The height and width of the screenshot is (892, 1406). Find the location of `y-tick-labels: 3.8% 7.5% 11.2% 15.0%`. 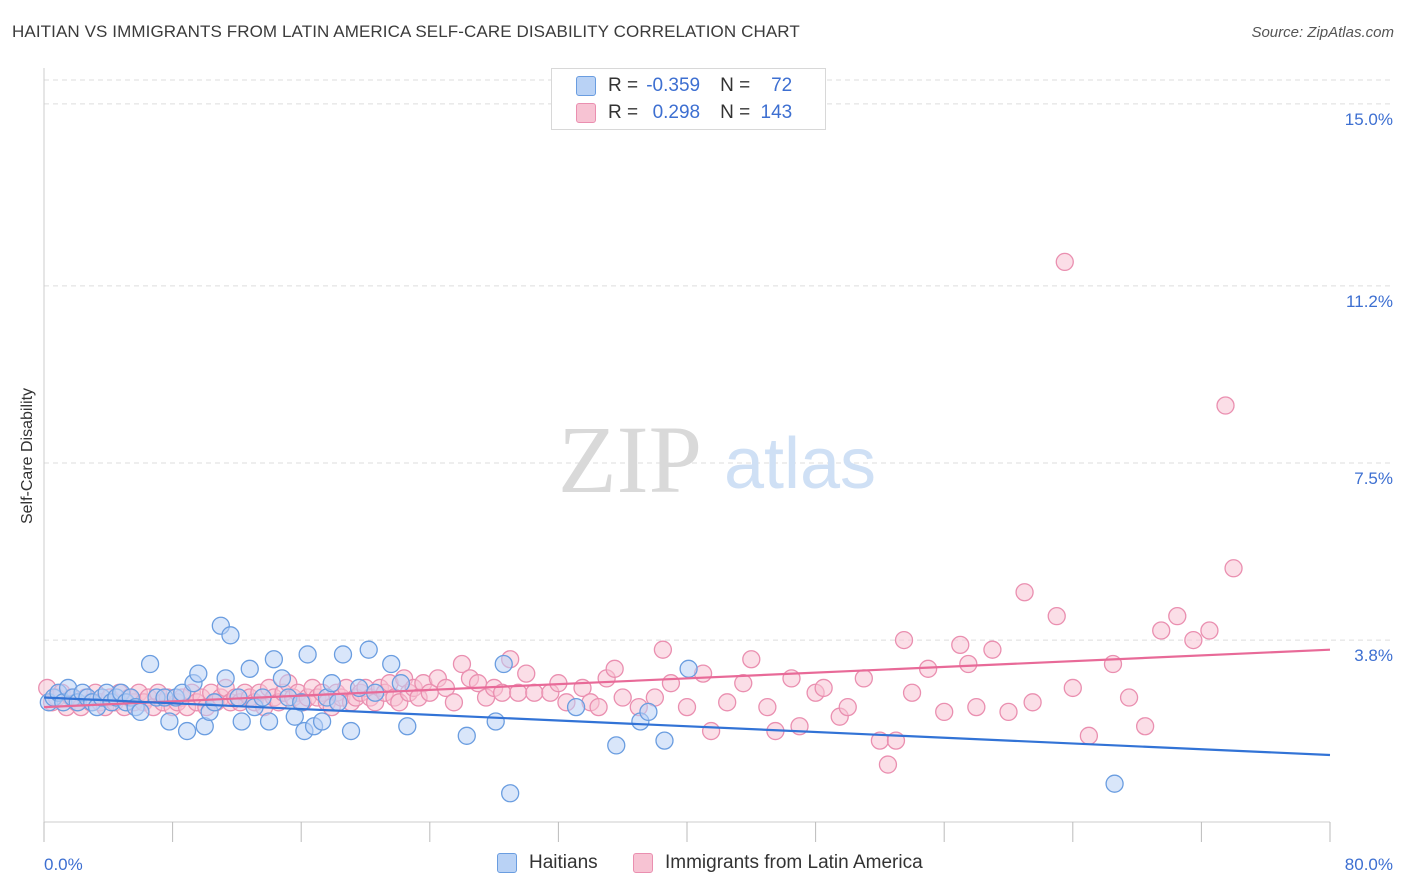

y-tick-labels: 3.8% 7.5% 11.2% 15.0% is located at coordinates (1369, 387).